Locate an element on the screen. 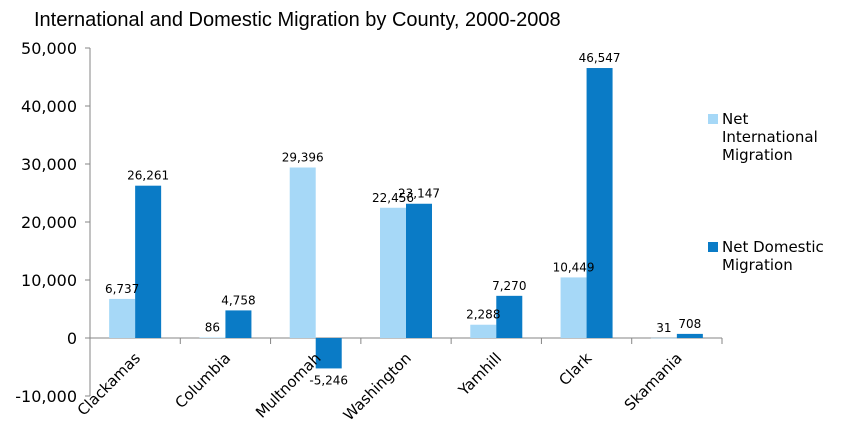 This screenshot has width=851, height=444. legend-line: Net is located at coordinates (735, 119).